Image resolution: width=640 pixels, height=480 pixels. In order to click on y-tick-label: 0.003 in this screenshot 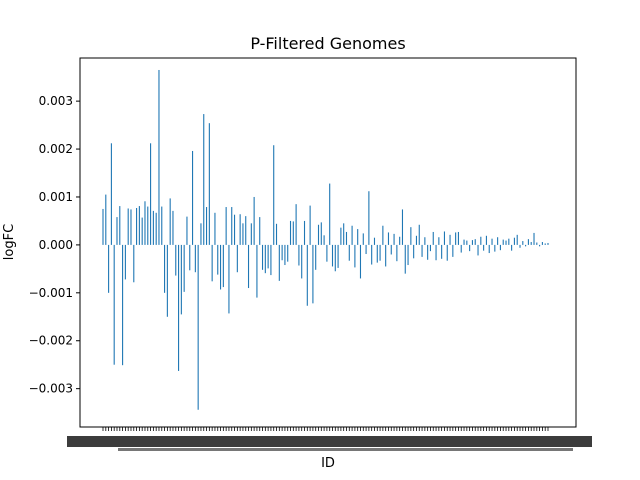, I will do `click(56, 101)`.